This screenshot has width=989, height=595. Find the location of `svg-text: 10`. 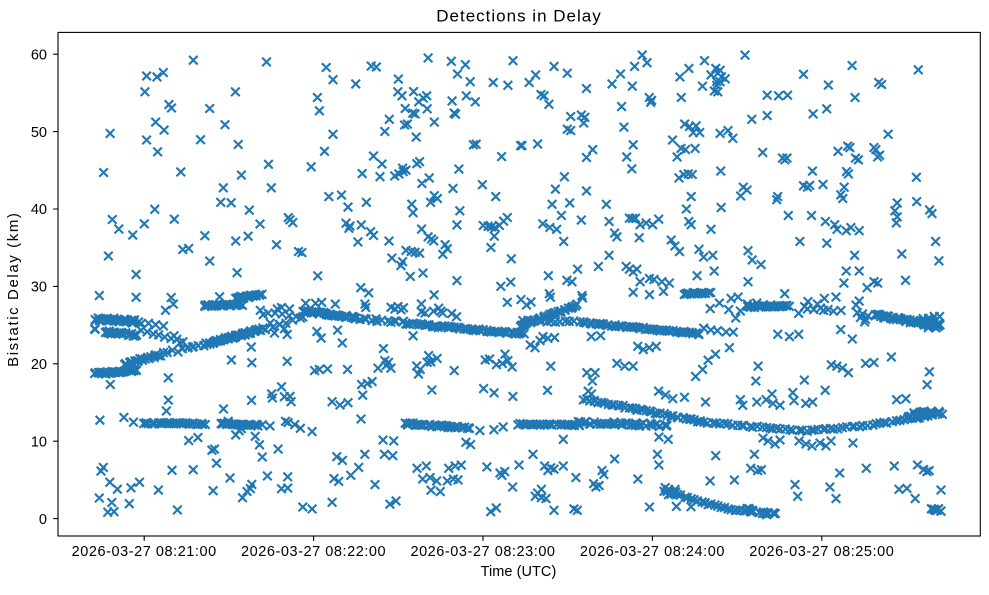

svg-text: 10 is located at coordinates (39, 442).